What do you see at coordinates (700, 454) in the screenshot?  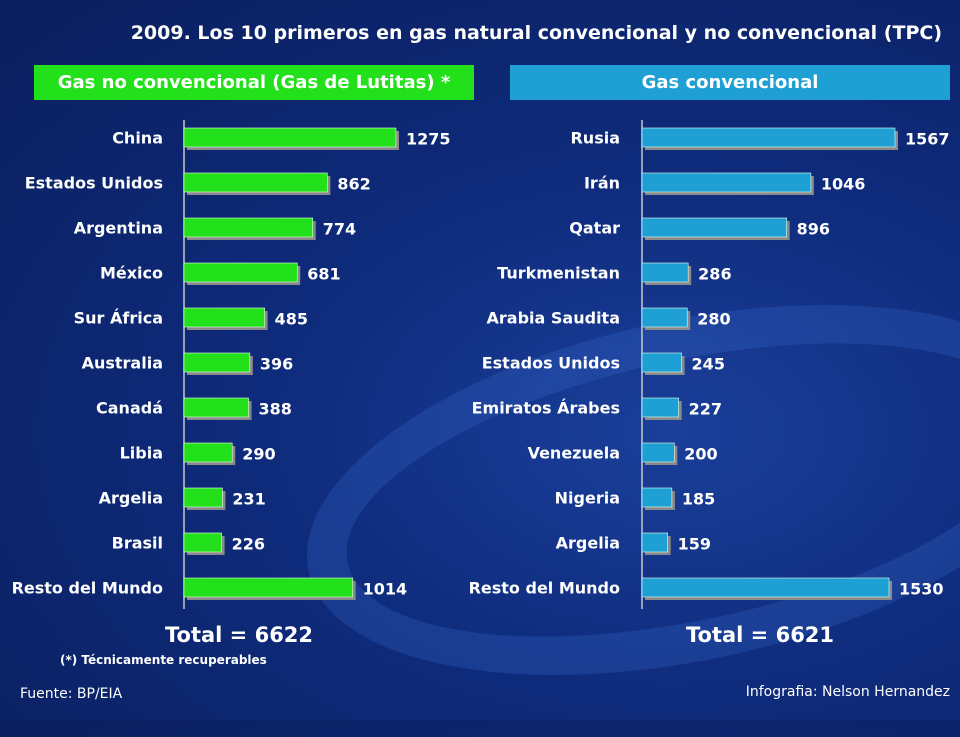 I see `value-label: 200` at bounding box center [700, 454].